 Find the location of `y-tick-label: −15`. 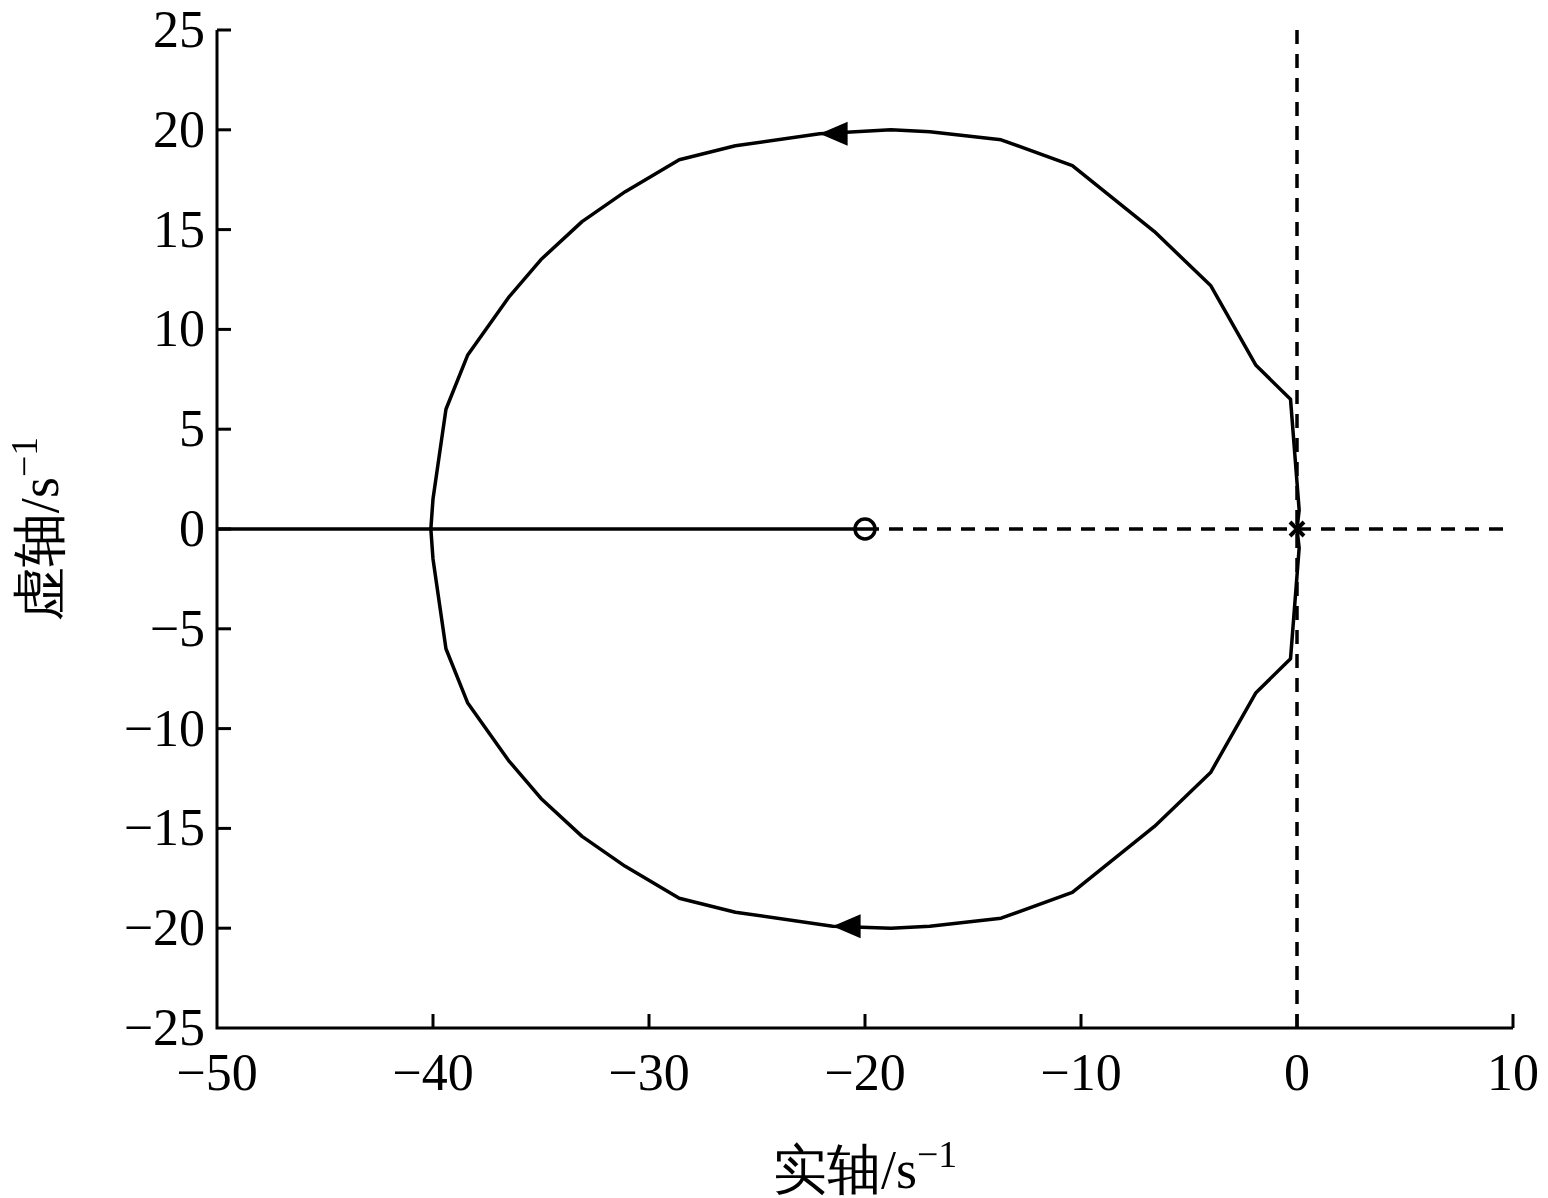

y-tick-label: −15 is located at coordinates (164, 828).